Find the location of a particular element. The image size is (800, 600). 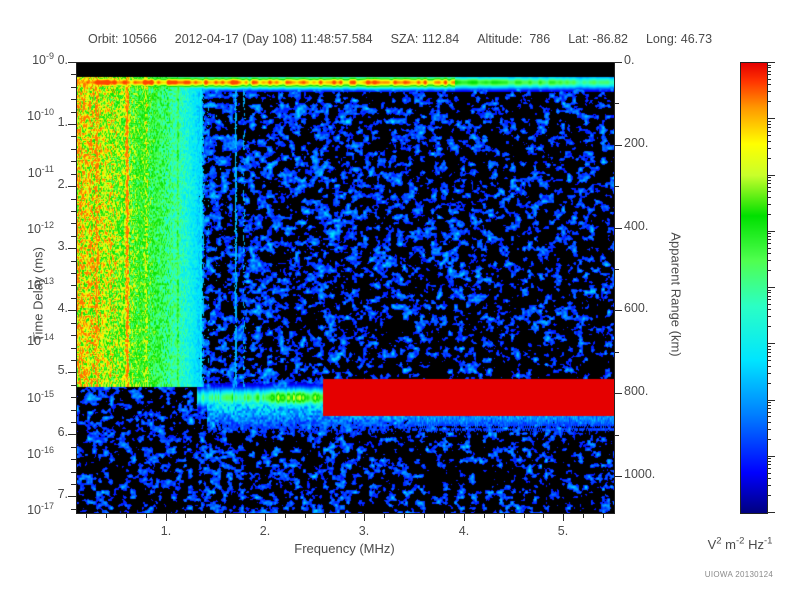

header-label-sza: SZA: is located at coordinates (404, 39).